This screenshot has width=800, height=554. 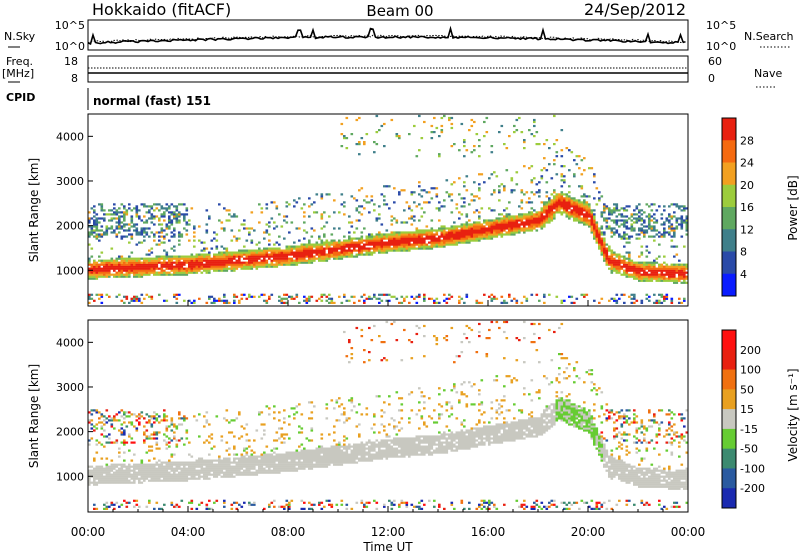 What do you see at coordinates (70, 46) in the screenshot?
I see `nsky-tick-bottom: 10^0` at bounding box center [70, 46].